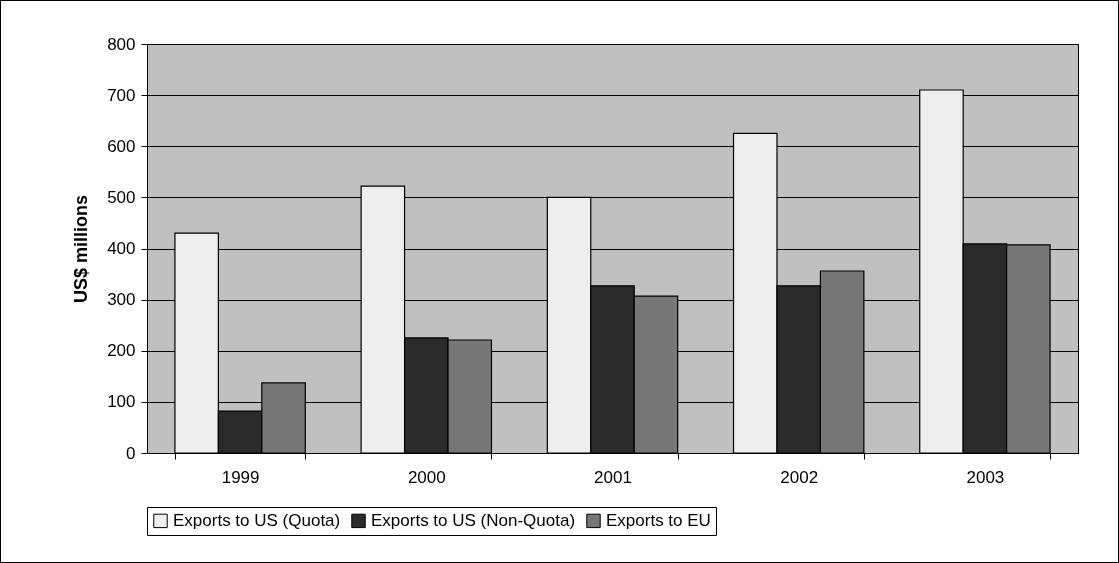 The width and height of the screenshot is (1119, 563). I want to click on y-tick-label: 700, so click(121, 95).